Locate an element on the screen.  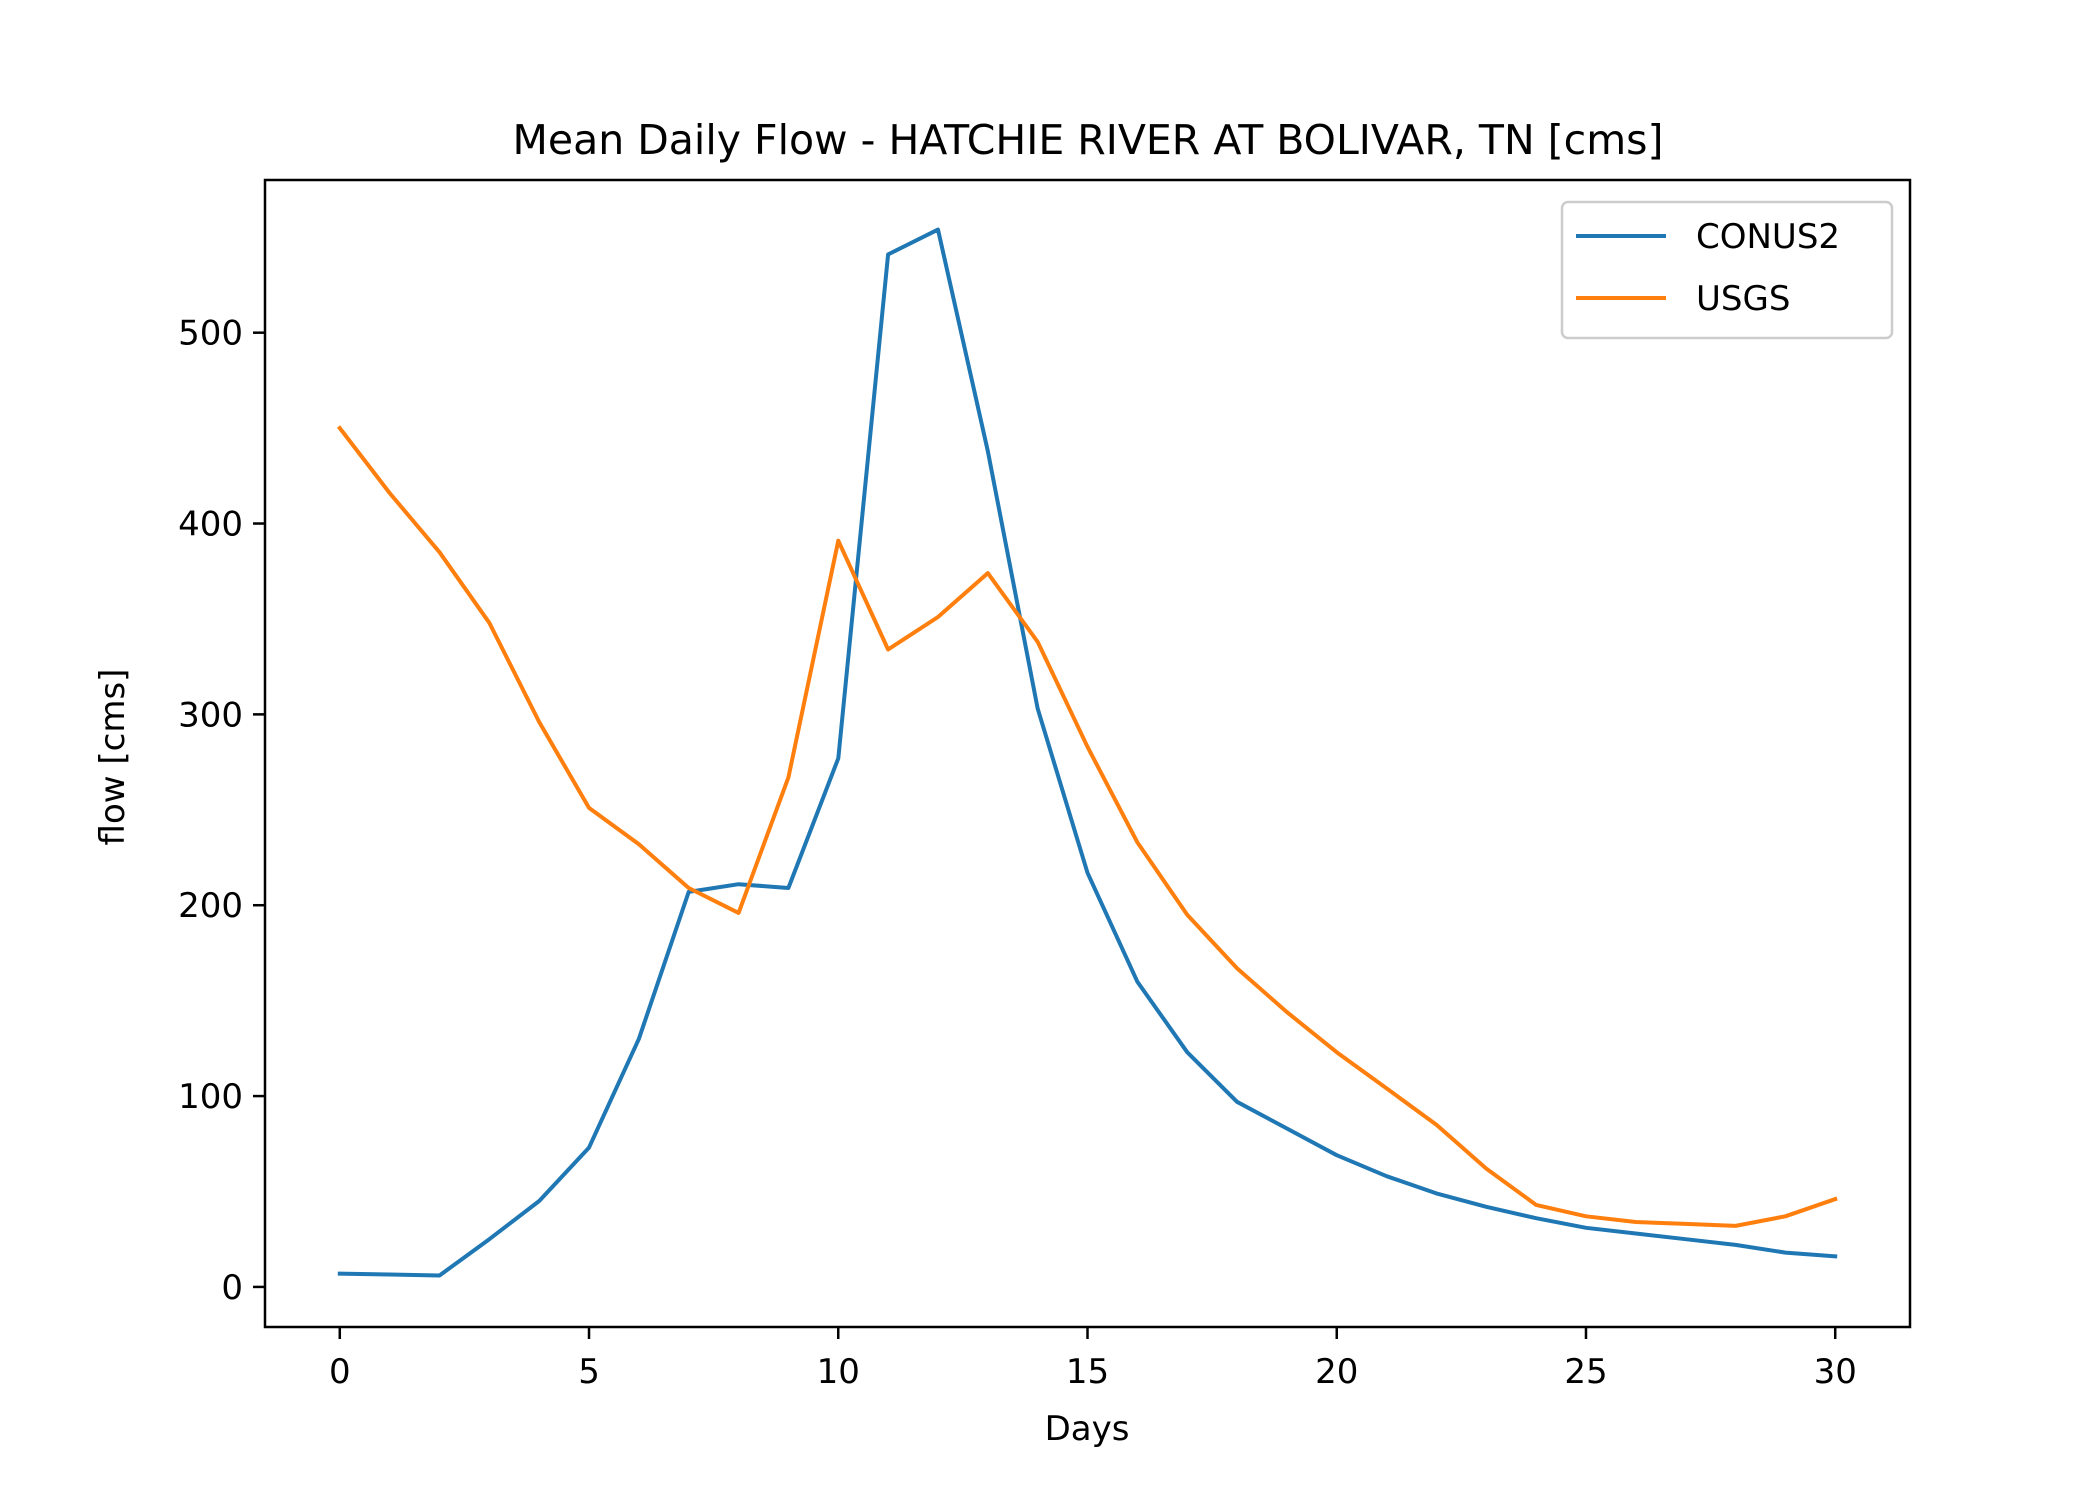
x-tick-label: 5 is located at coordinates (589, 1372).